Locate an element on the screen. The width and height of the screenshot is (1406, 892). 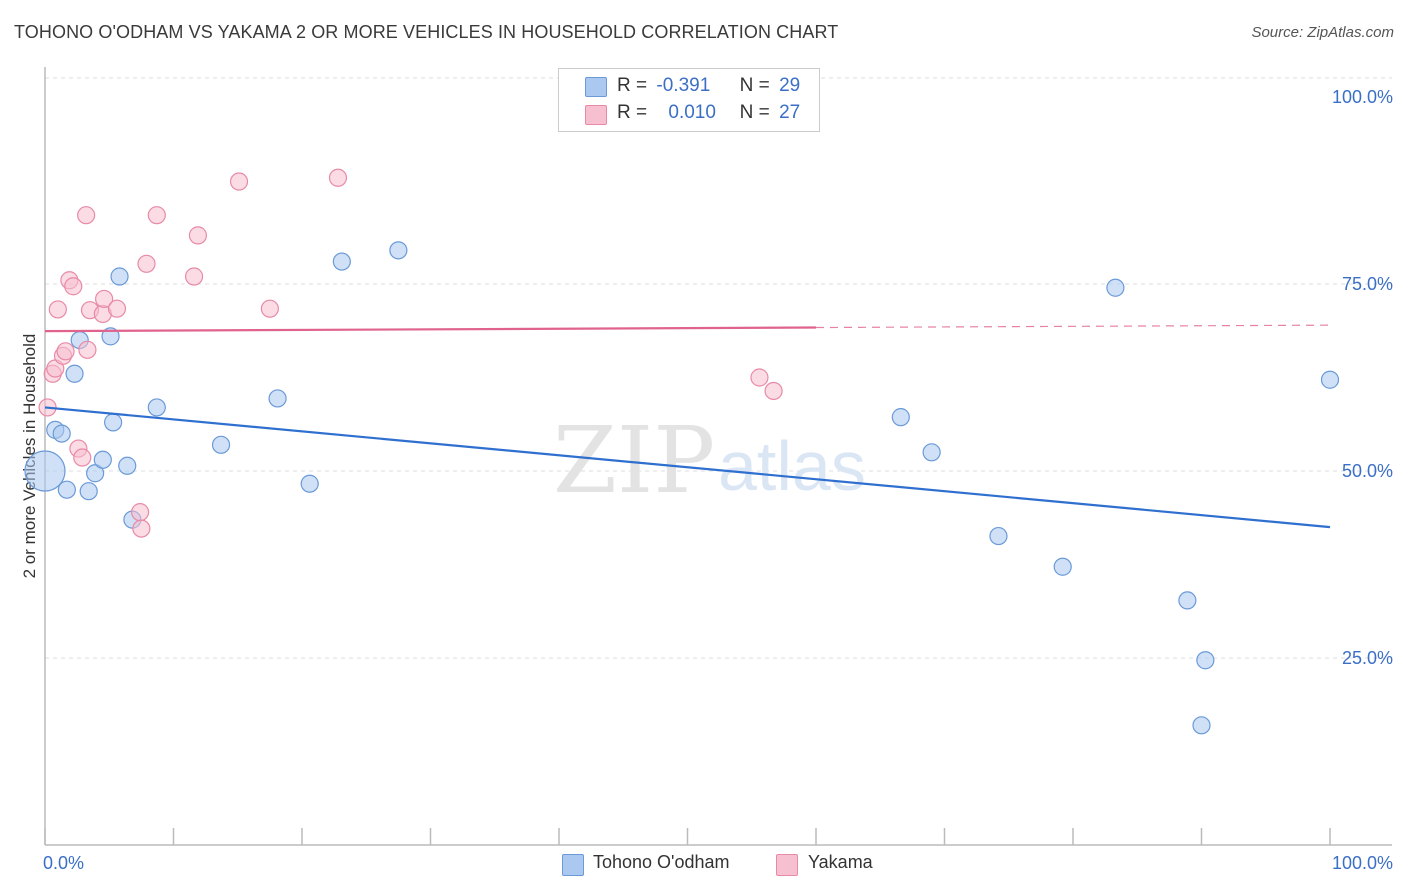
y-tick-label: 100.0% is located at coordinates (1362, 97).